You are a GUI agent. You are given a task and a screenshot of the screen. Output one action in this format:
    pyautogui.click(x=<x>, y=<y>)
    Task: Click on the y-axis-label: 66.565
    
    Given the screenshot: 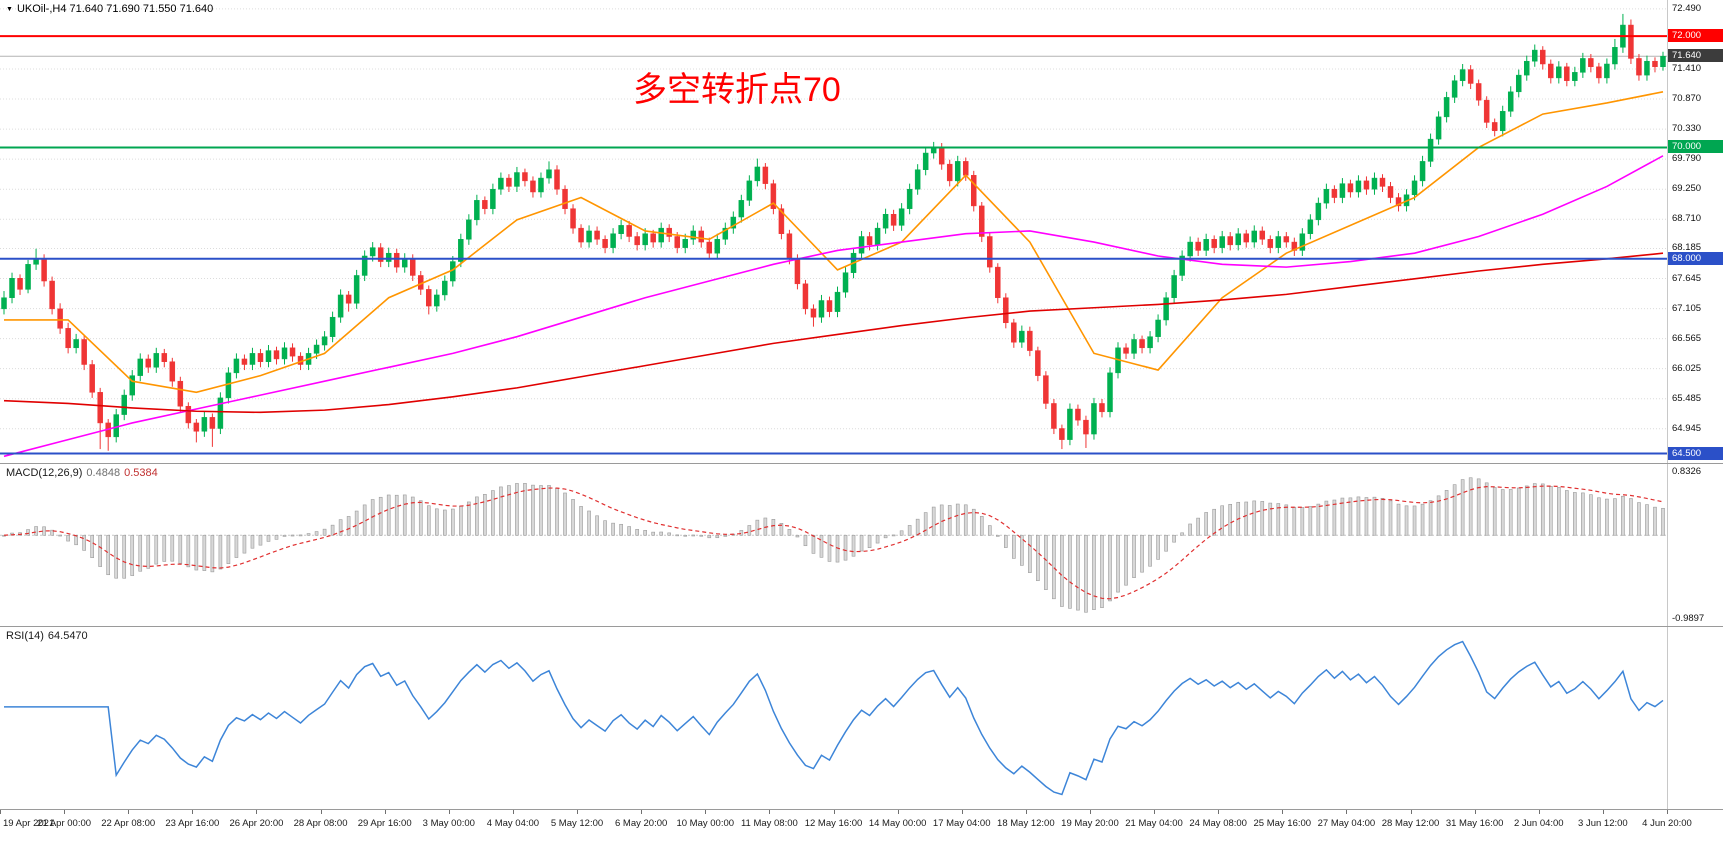 What is the action you would take?
    pyautogui.click(x=1687, y=338)
    